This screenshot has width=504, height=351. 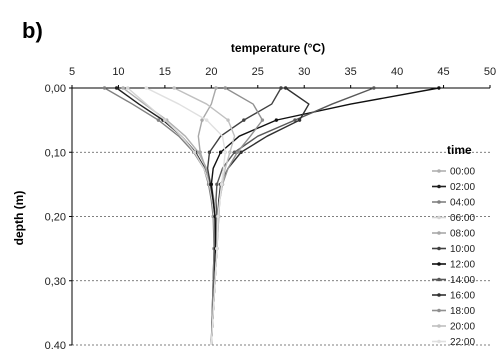 I want to click on y-tick-label: 0,30, so click(x=55, y=282).